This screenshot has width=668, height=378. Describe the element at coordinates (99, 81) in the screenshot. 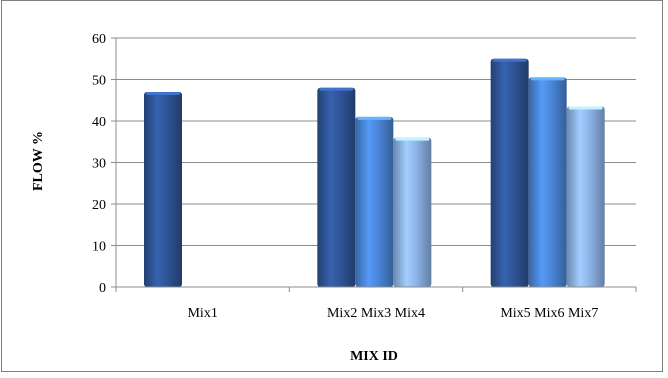

I see `y-tick-label: 50` at that location.